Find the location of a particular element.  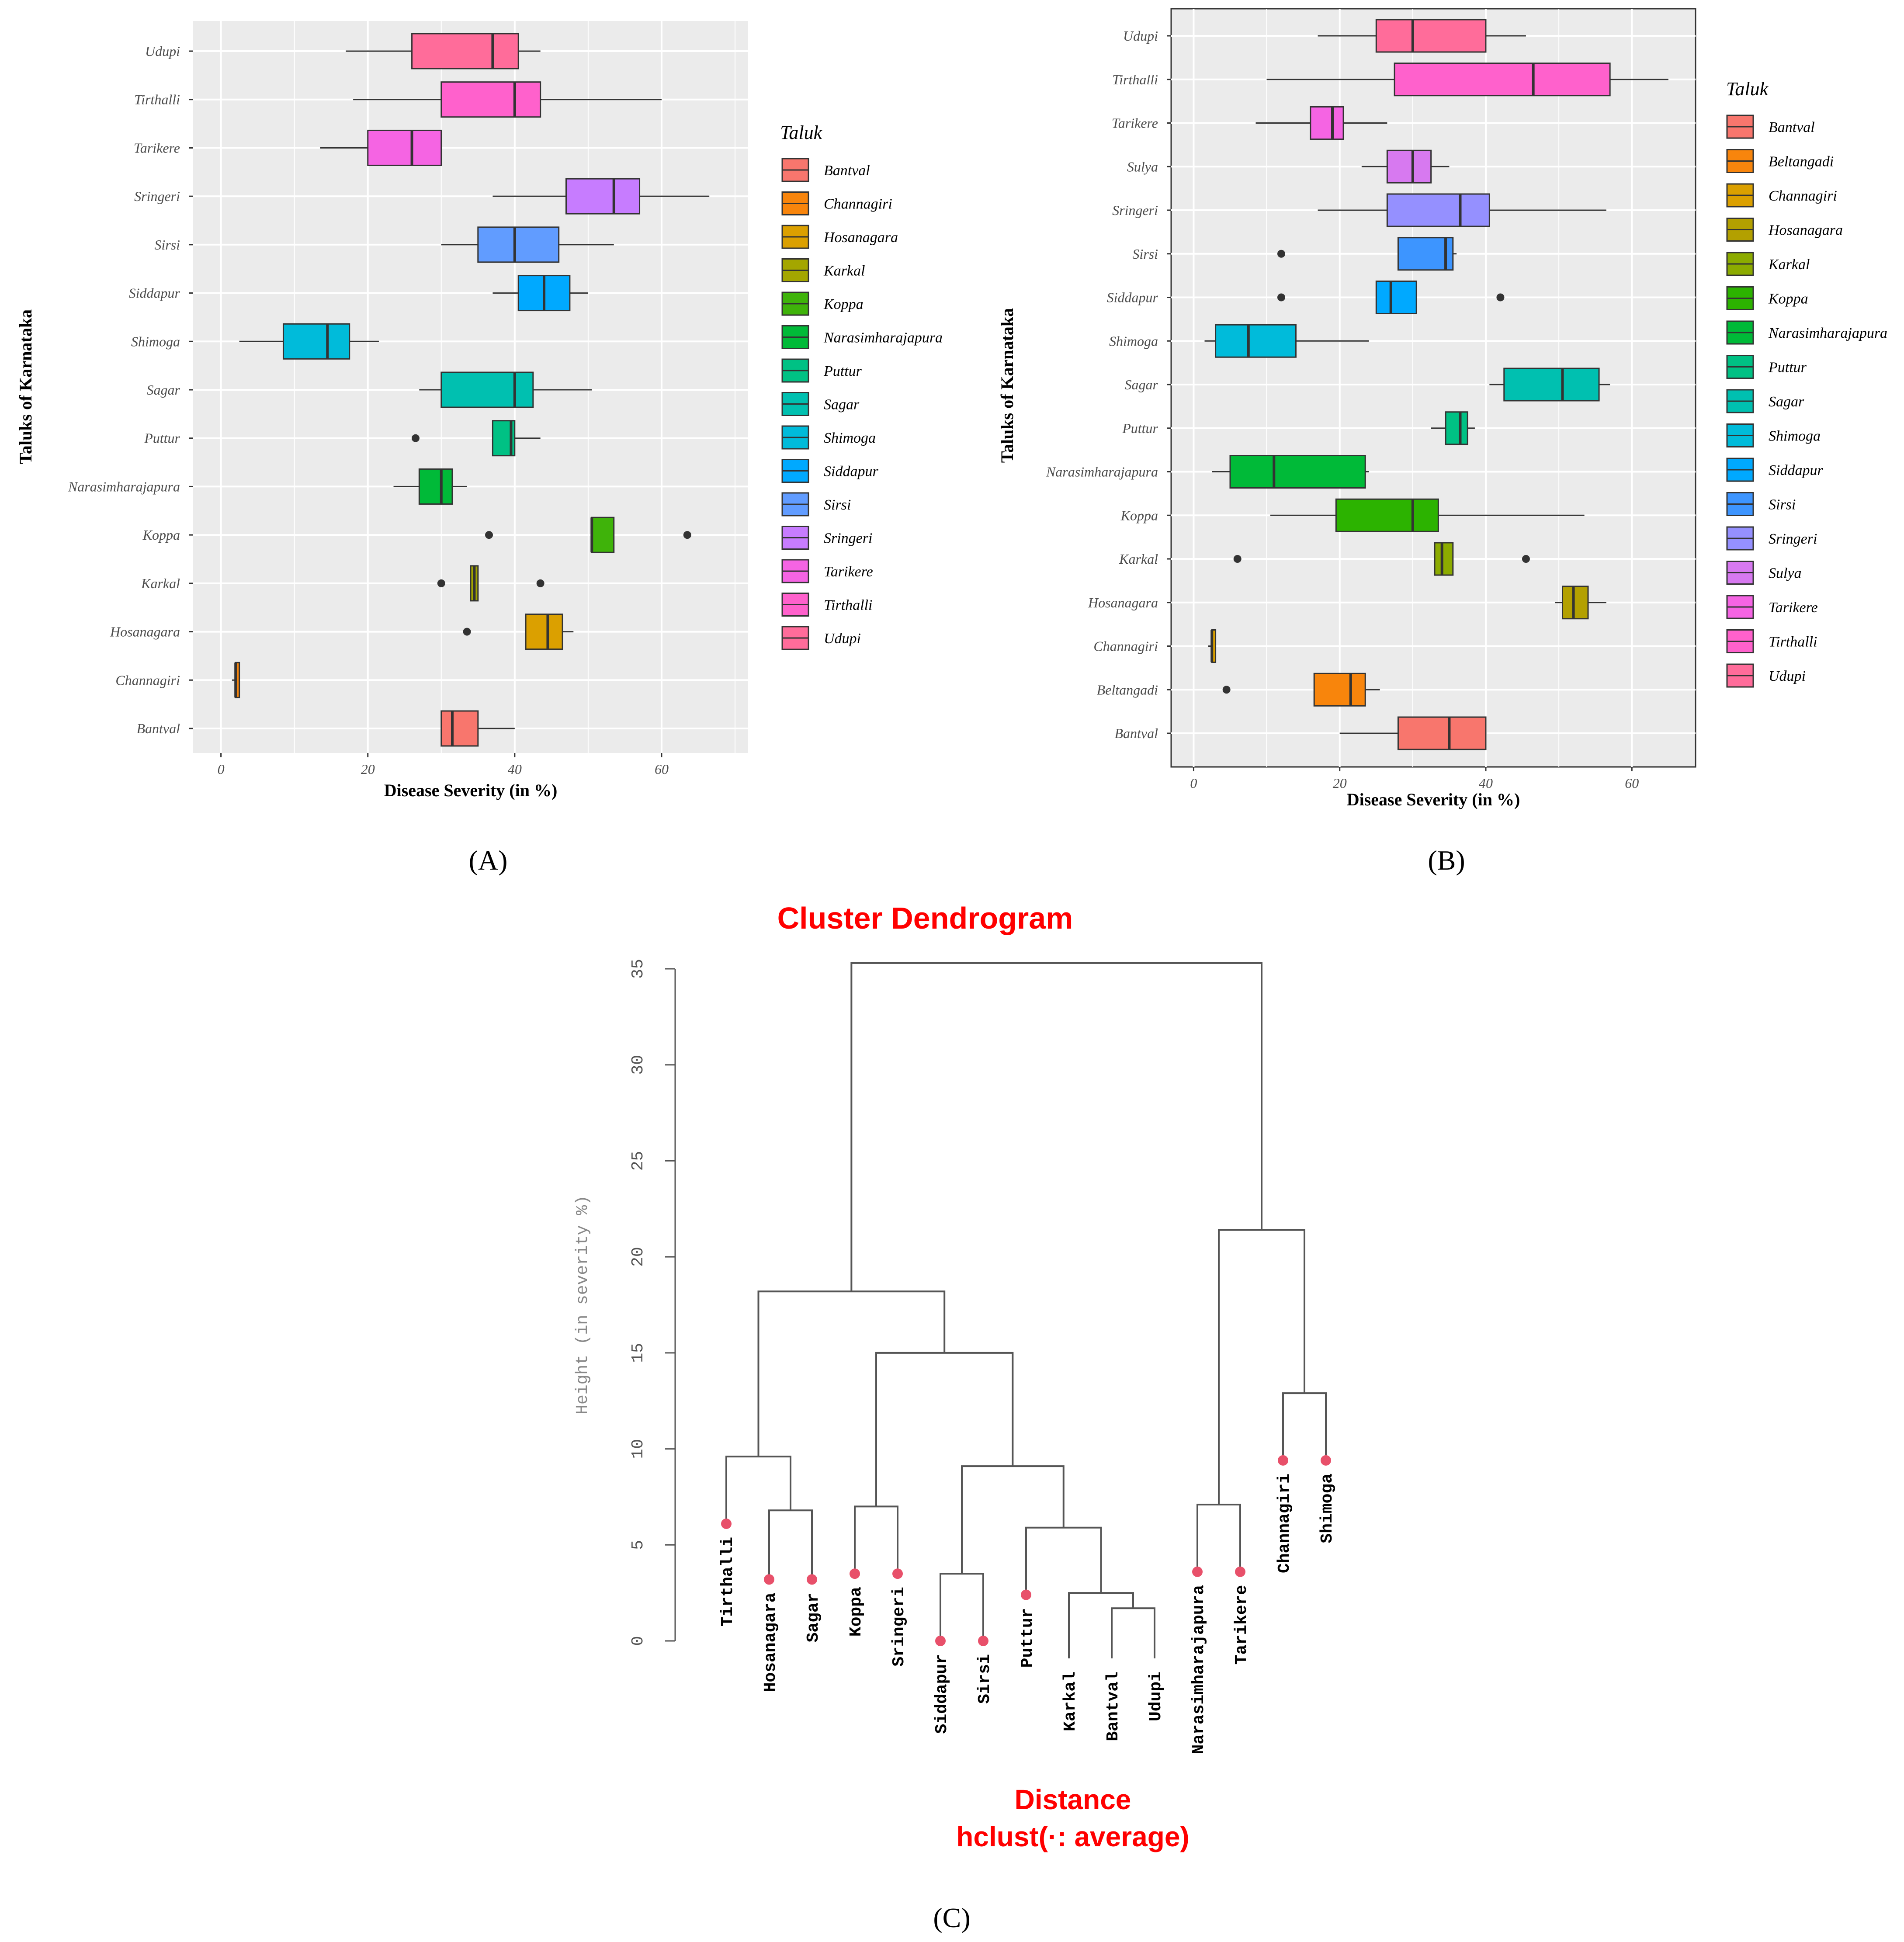

legend-label-sringeri: Sringeri is located at coordinates (848, 539).